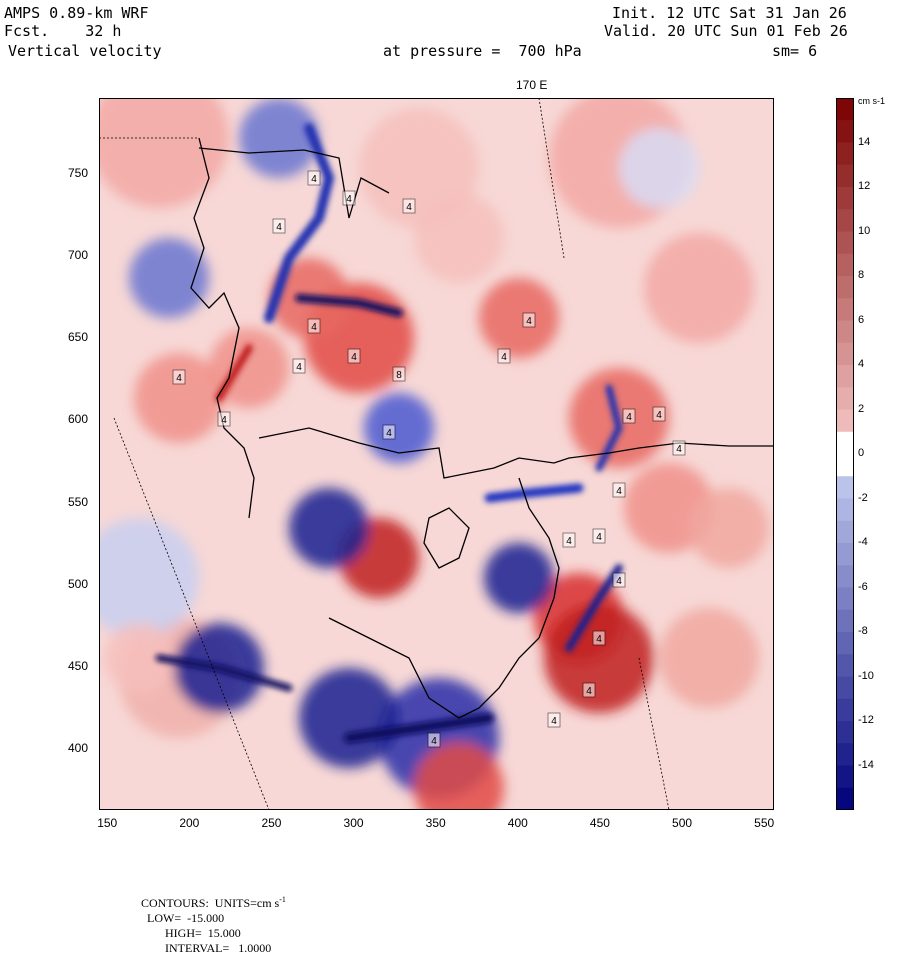  Describe the element at coordinates (517, 823) in the screenshot. I see `x-tick-label: 400` at that location.